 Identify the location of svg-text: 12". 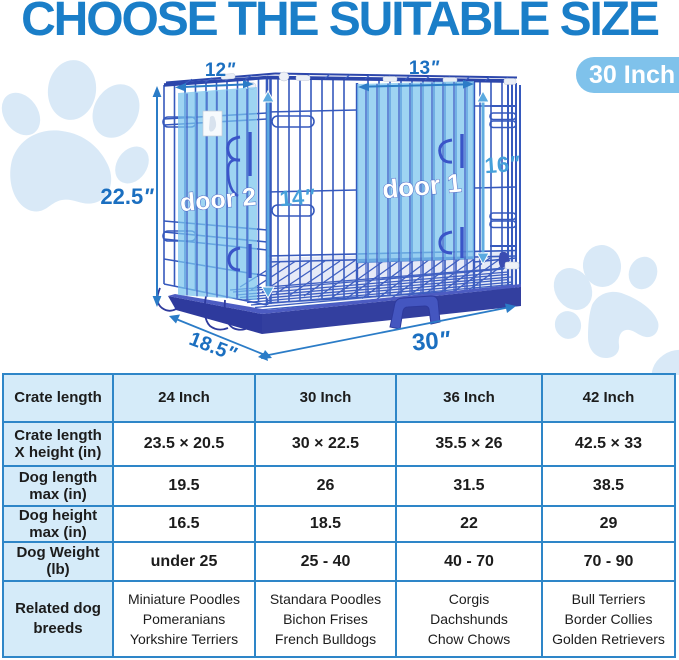
(220, 70).